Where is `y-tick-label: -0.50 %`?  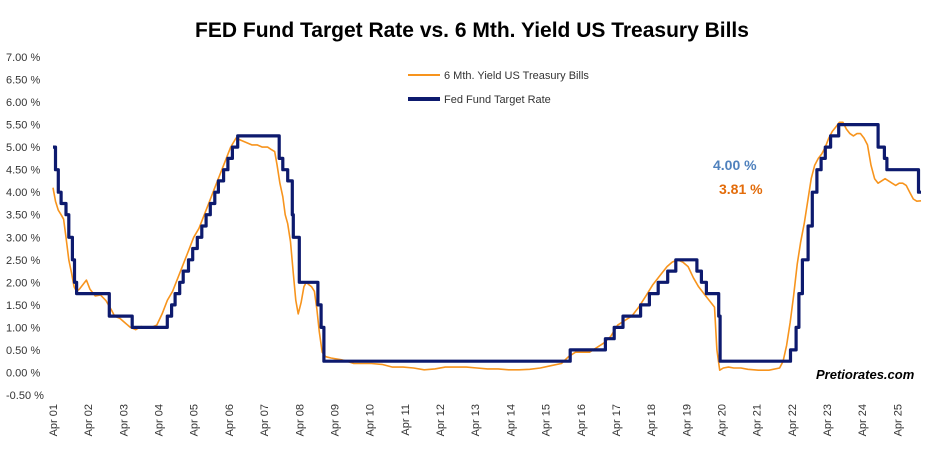 y-tick-label: -0.50 % is located at coordinates (25, 396).